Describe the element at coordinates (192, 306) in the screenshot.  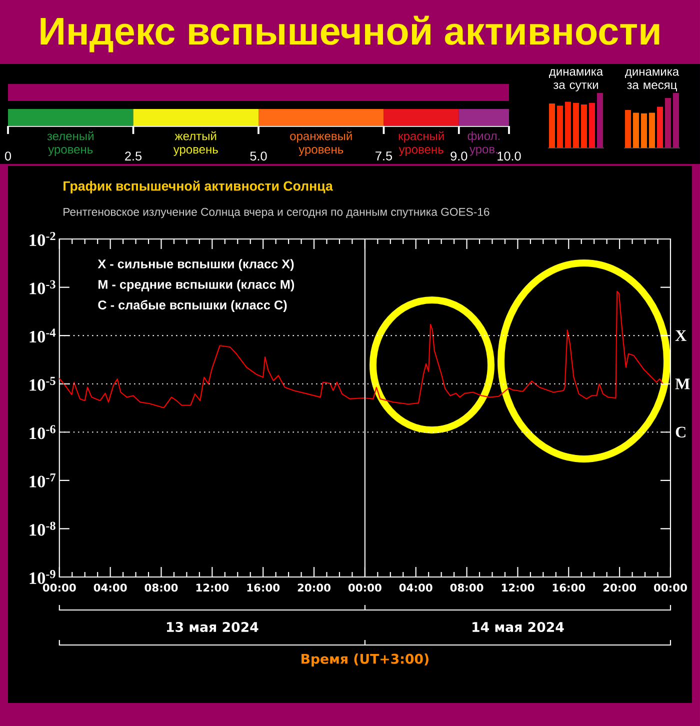
I see `annotation: C - слабые вспышки (класс C)` at that location.